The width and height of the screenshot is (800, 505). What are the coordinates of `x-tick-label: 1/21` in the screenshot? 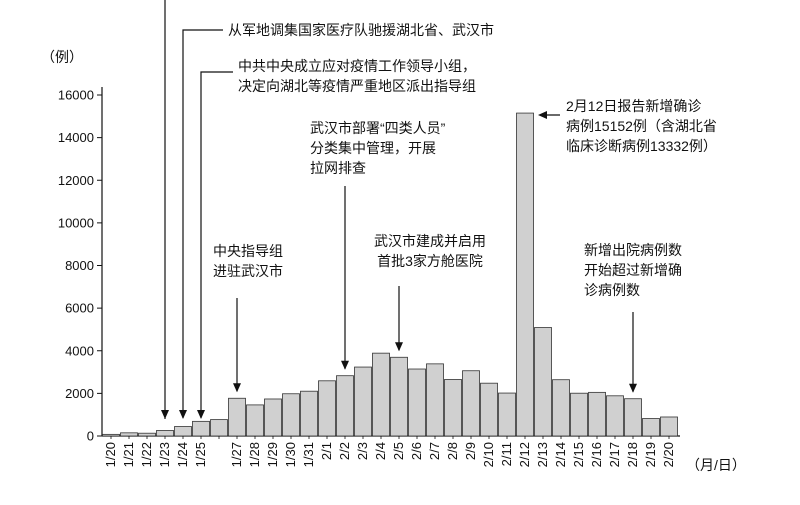 It's located at (128, 454).